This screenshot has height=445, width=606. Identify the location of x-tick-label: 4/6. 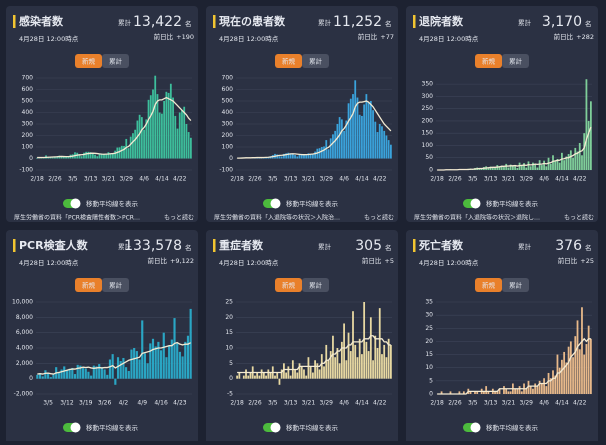
(344, 179).